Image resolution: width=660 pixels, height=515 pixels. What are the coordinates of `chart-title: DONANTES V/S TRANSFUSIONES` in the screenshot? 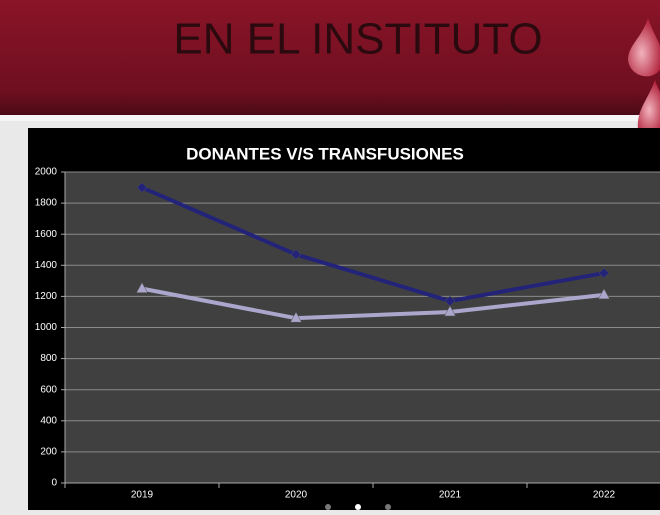 It's located at (325, 153).